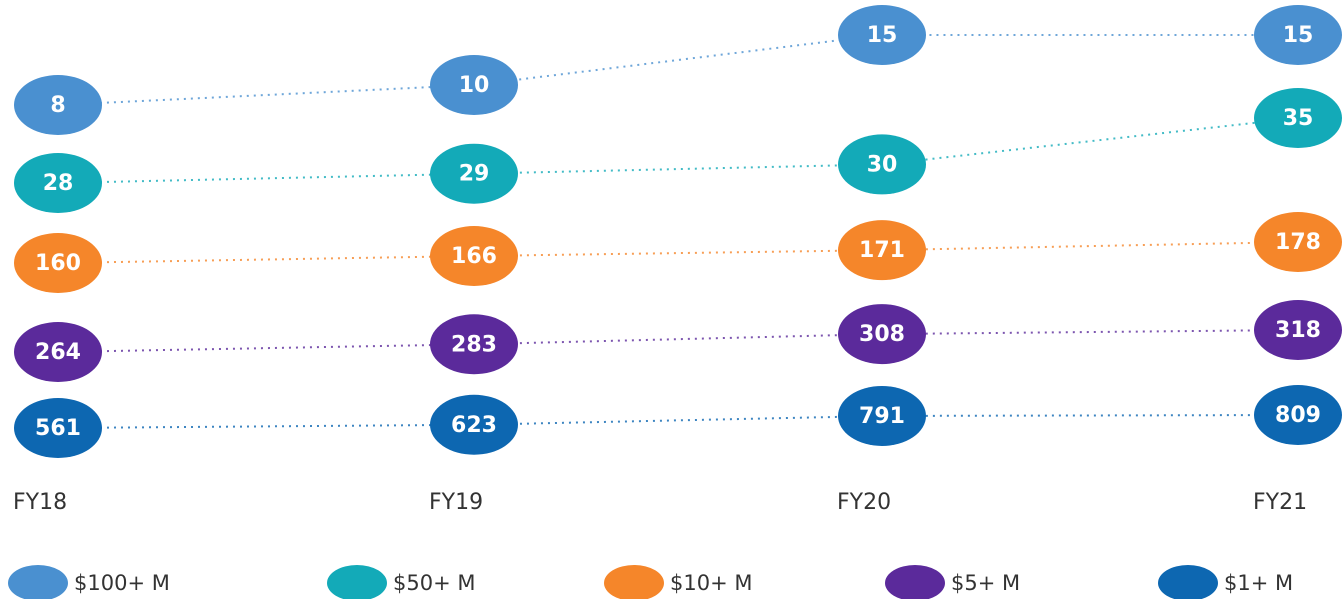 The height and width of the screenshot is (599, 1343). What do you see at coordinates (985, 583) in the screenshot?
I see `legend-label: $5+ M` at bounding box center [985, 583].